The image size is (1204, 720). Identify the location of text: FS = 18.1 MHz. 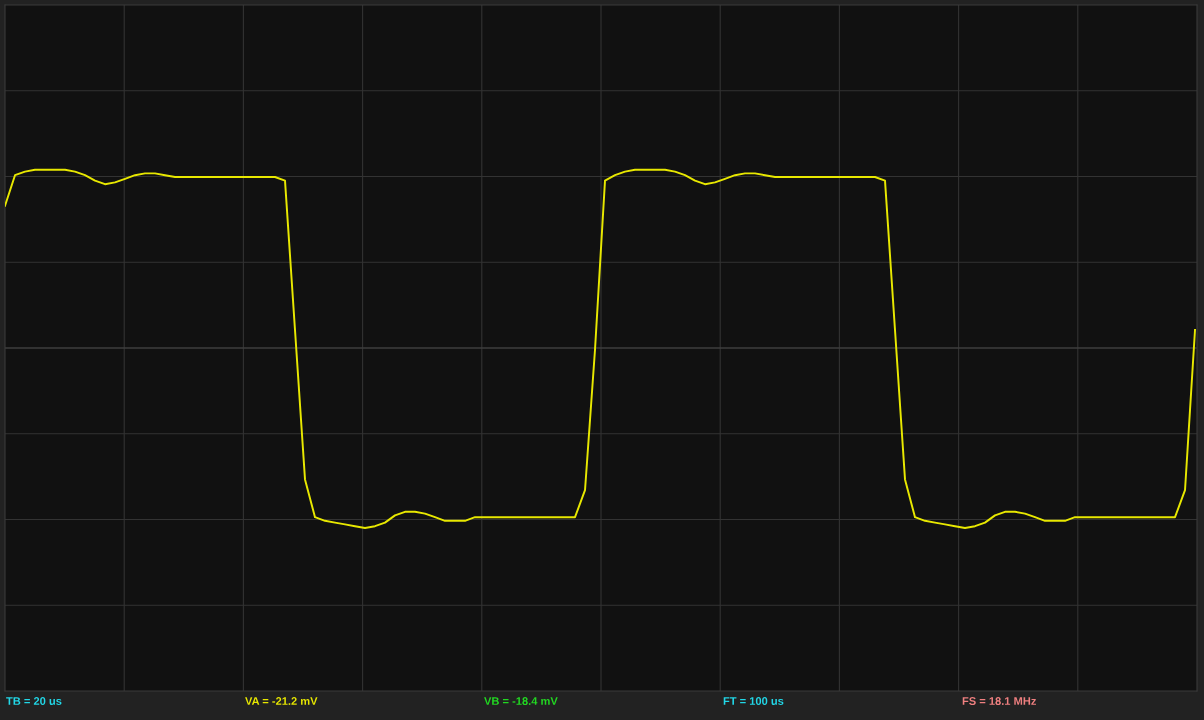
(999, 701).